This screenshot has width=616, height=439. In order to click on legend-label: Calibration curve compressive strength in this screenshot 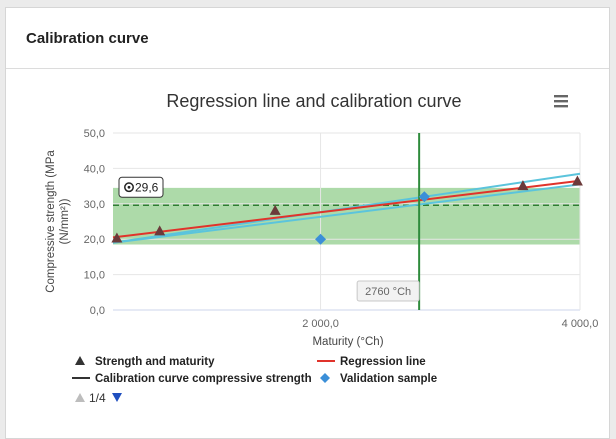, I will do `click(203, 379)`.